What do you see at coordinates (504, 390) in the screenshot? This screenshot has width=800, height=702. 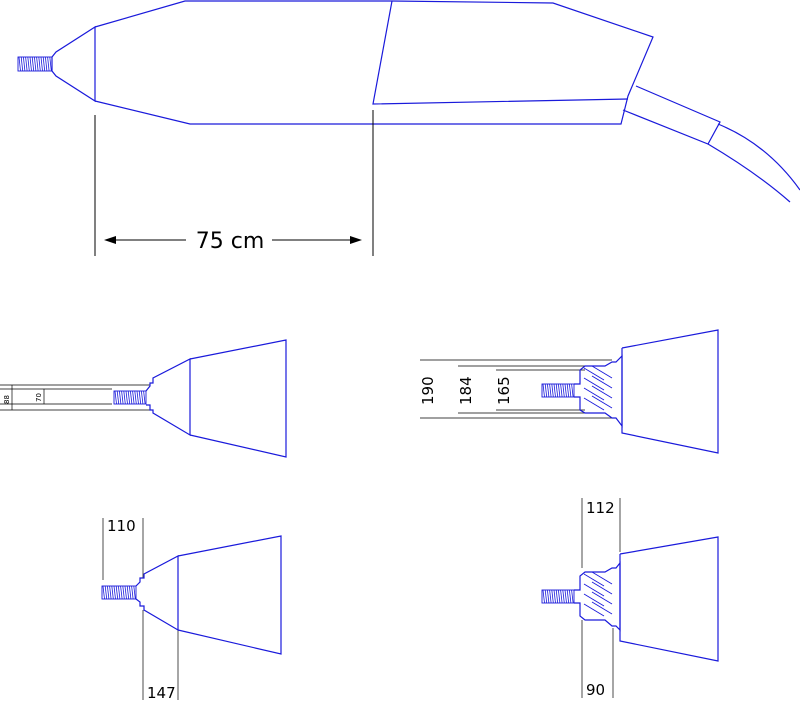 I see `dim-165-label: 165` at bounding box center [504, 390].